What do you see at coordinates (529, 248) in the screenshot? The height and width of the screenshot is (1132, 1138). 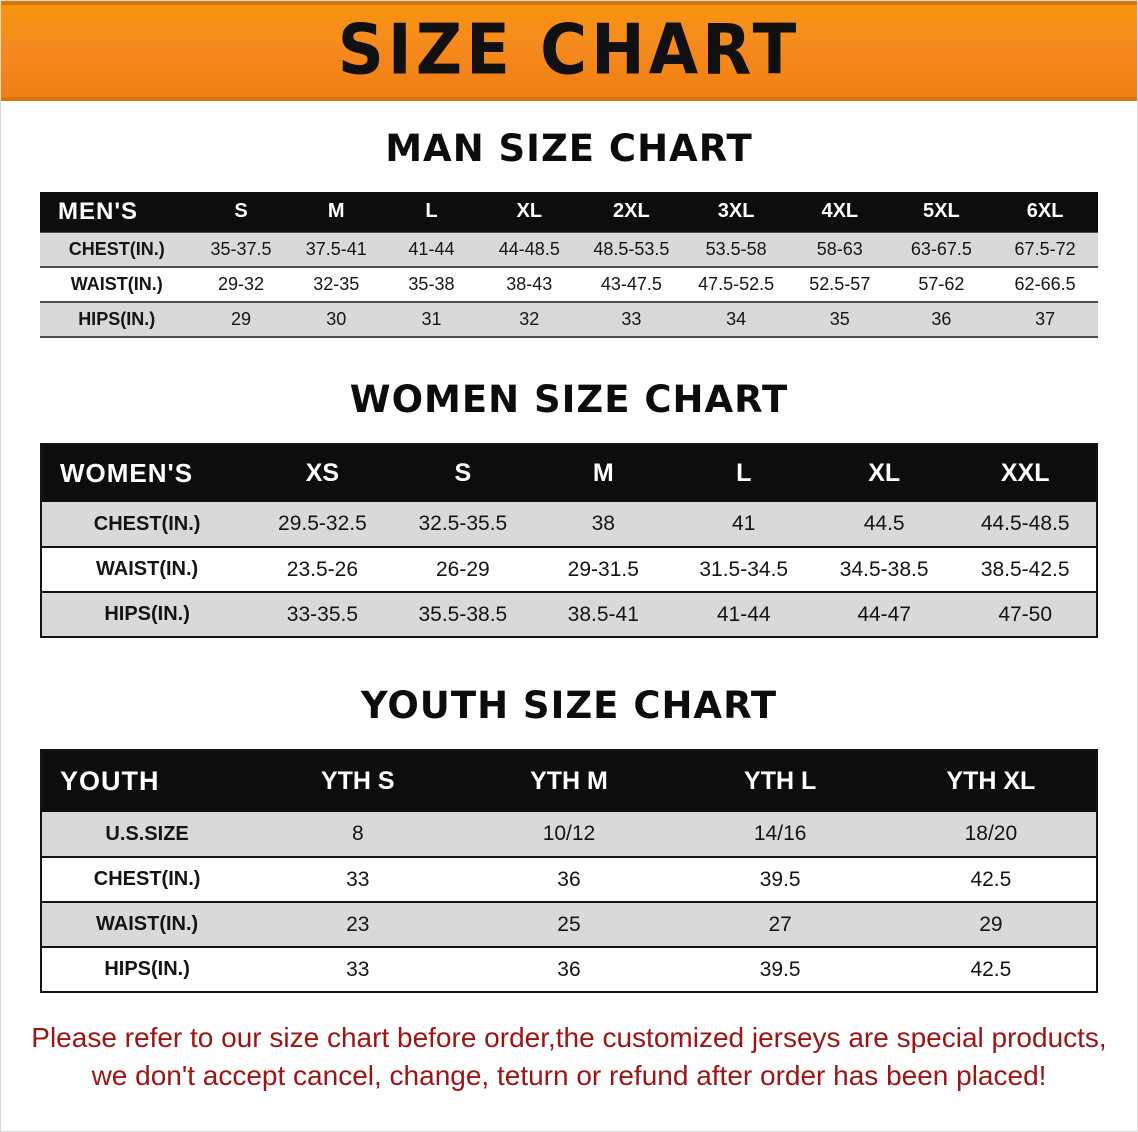 I see `size-cell: 44-48.5` at bounding box center [529, 248].